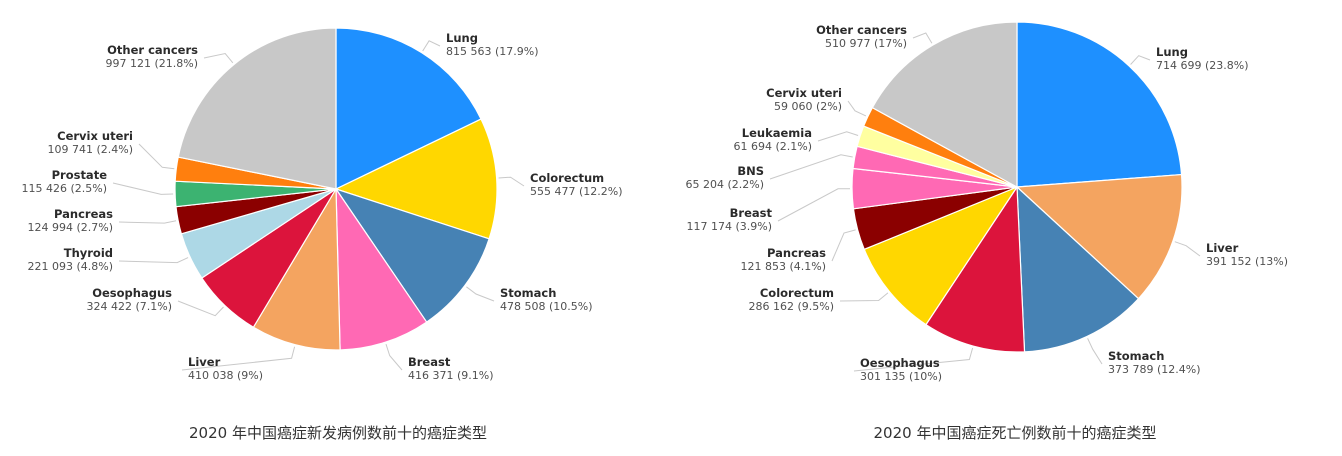 The image size is (1342, 456). I want to click on slice-value-other-cancers: 997 121 (21.8%), so click(151, 63).